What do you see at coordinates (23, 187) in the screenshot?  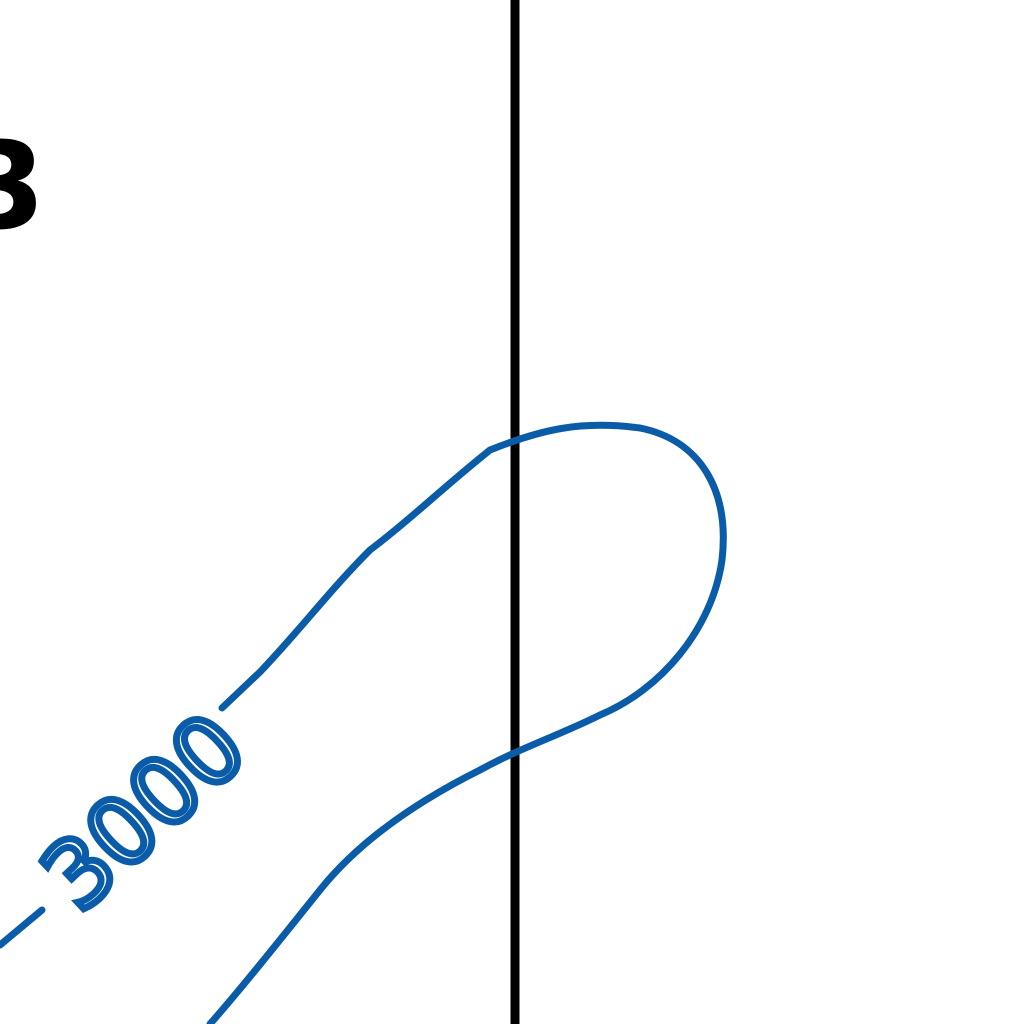 I see `grid-label: 3` at bounding box center [23, 187].